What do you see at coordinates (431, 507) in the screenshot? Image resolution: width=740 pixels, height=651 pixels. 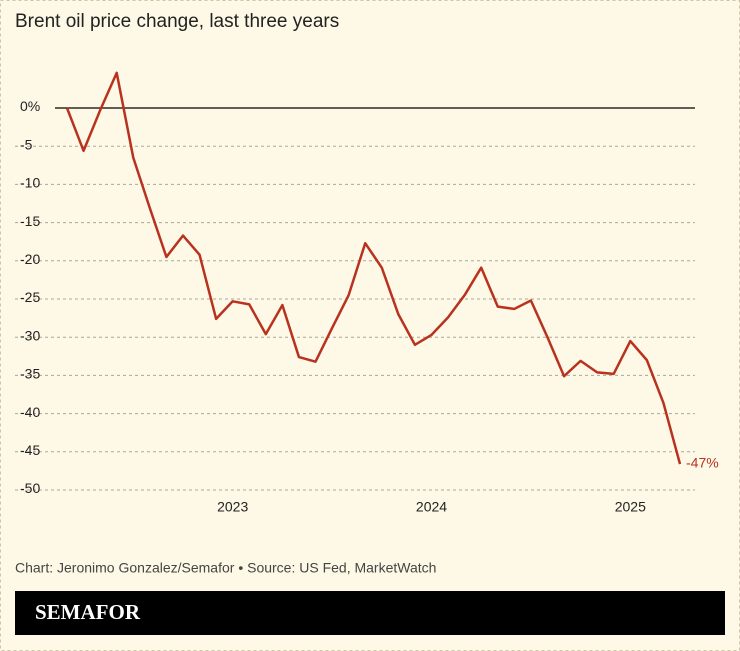 I see `x-tick-label: 2024` at bounding box center [431, 507].